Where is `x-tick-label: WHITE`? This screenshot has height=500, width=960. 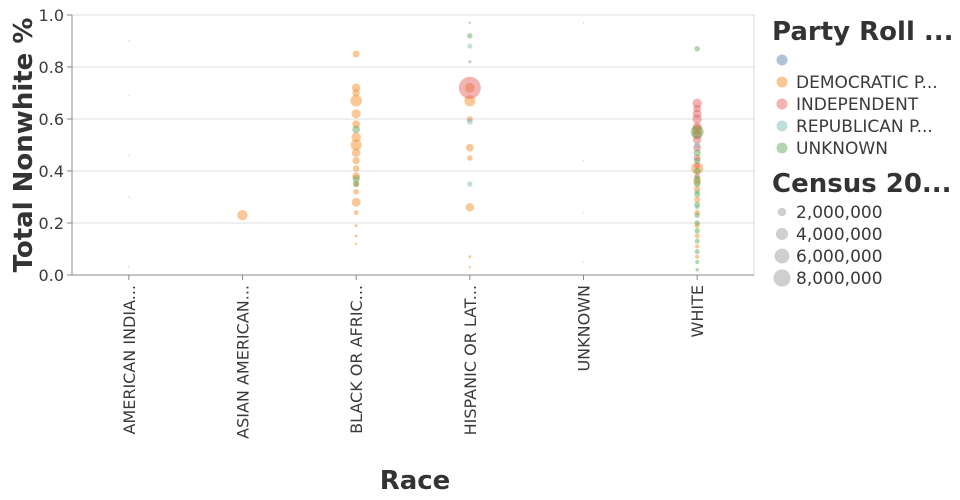
x-tick-label: WHITE is located at coordinates (697, 311).